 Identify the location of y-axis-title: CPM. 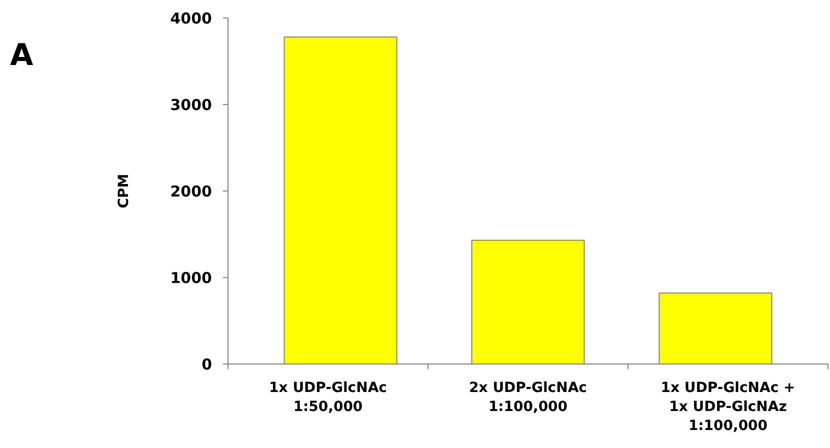
(124, 191).